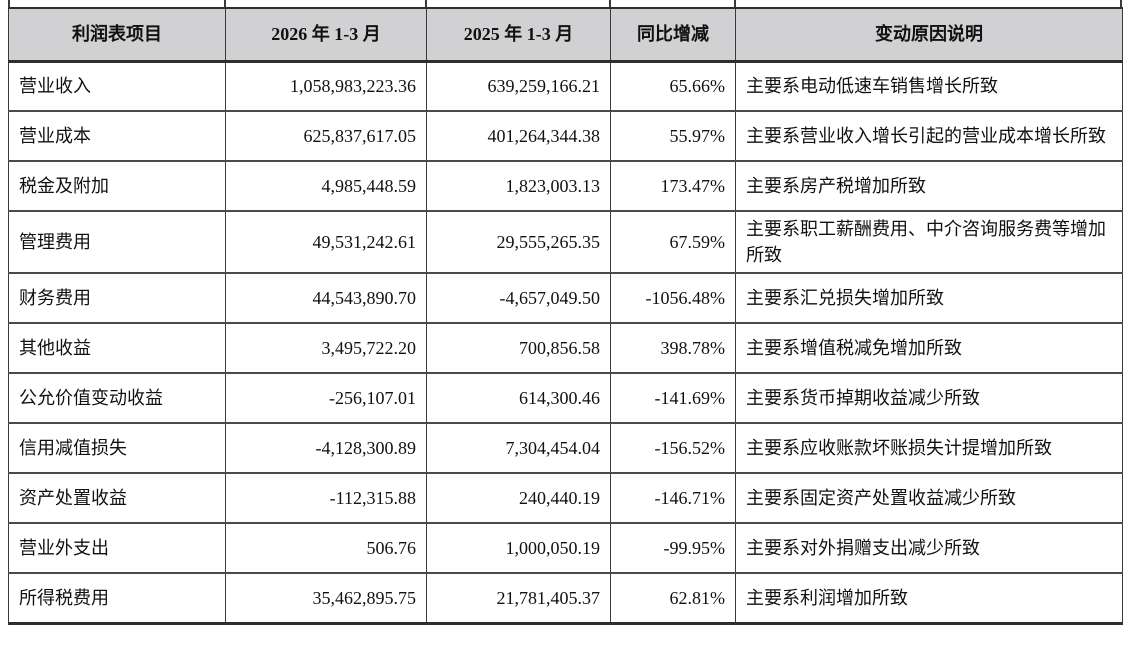 The height and width of the screenshot is (658, 1130). What do you see at coordinates (117, 35) in the screenshot?
I see `header-item: 利润表项目` at bounding box center [117, 35].